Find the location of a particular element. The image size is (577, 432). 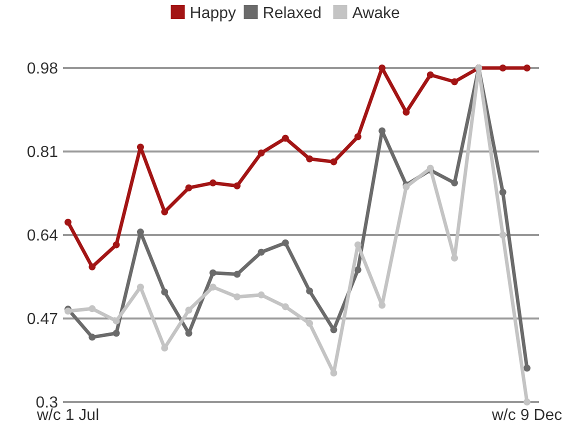

legend-label: Relaxed is located at coordinates (292, 13).